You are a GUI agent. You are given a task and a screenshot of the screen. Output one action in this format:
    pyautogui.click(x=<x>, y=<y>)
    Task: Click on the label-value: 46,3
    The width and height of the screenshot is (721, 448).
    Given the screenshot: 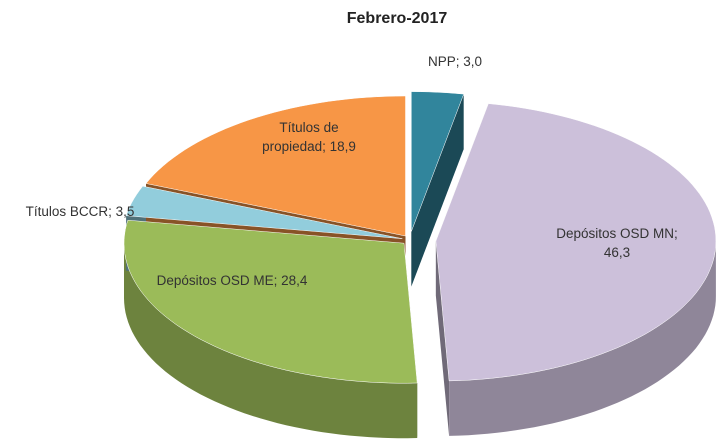 What is the action you would take?
    pyautogui.click(x=617, y=252)
    